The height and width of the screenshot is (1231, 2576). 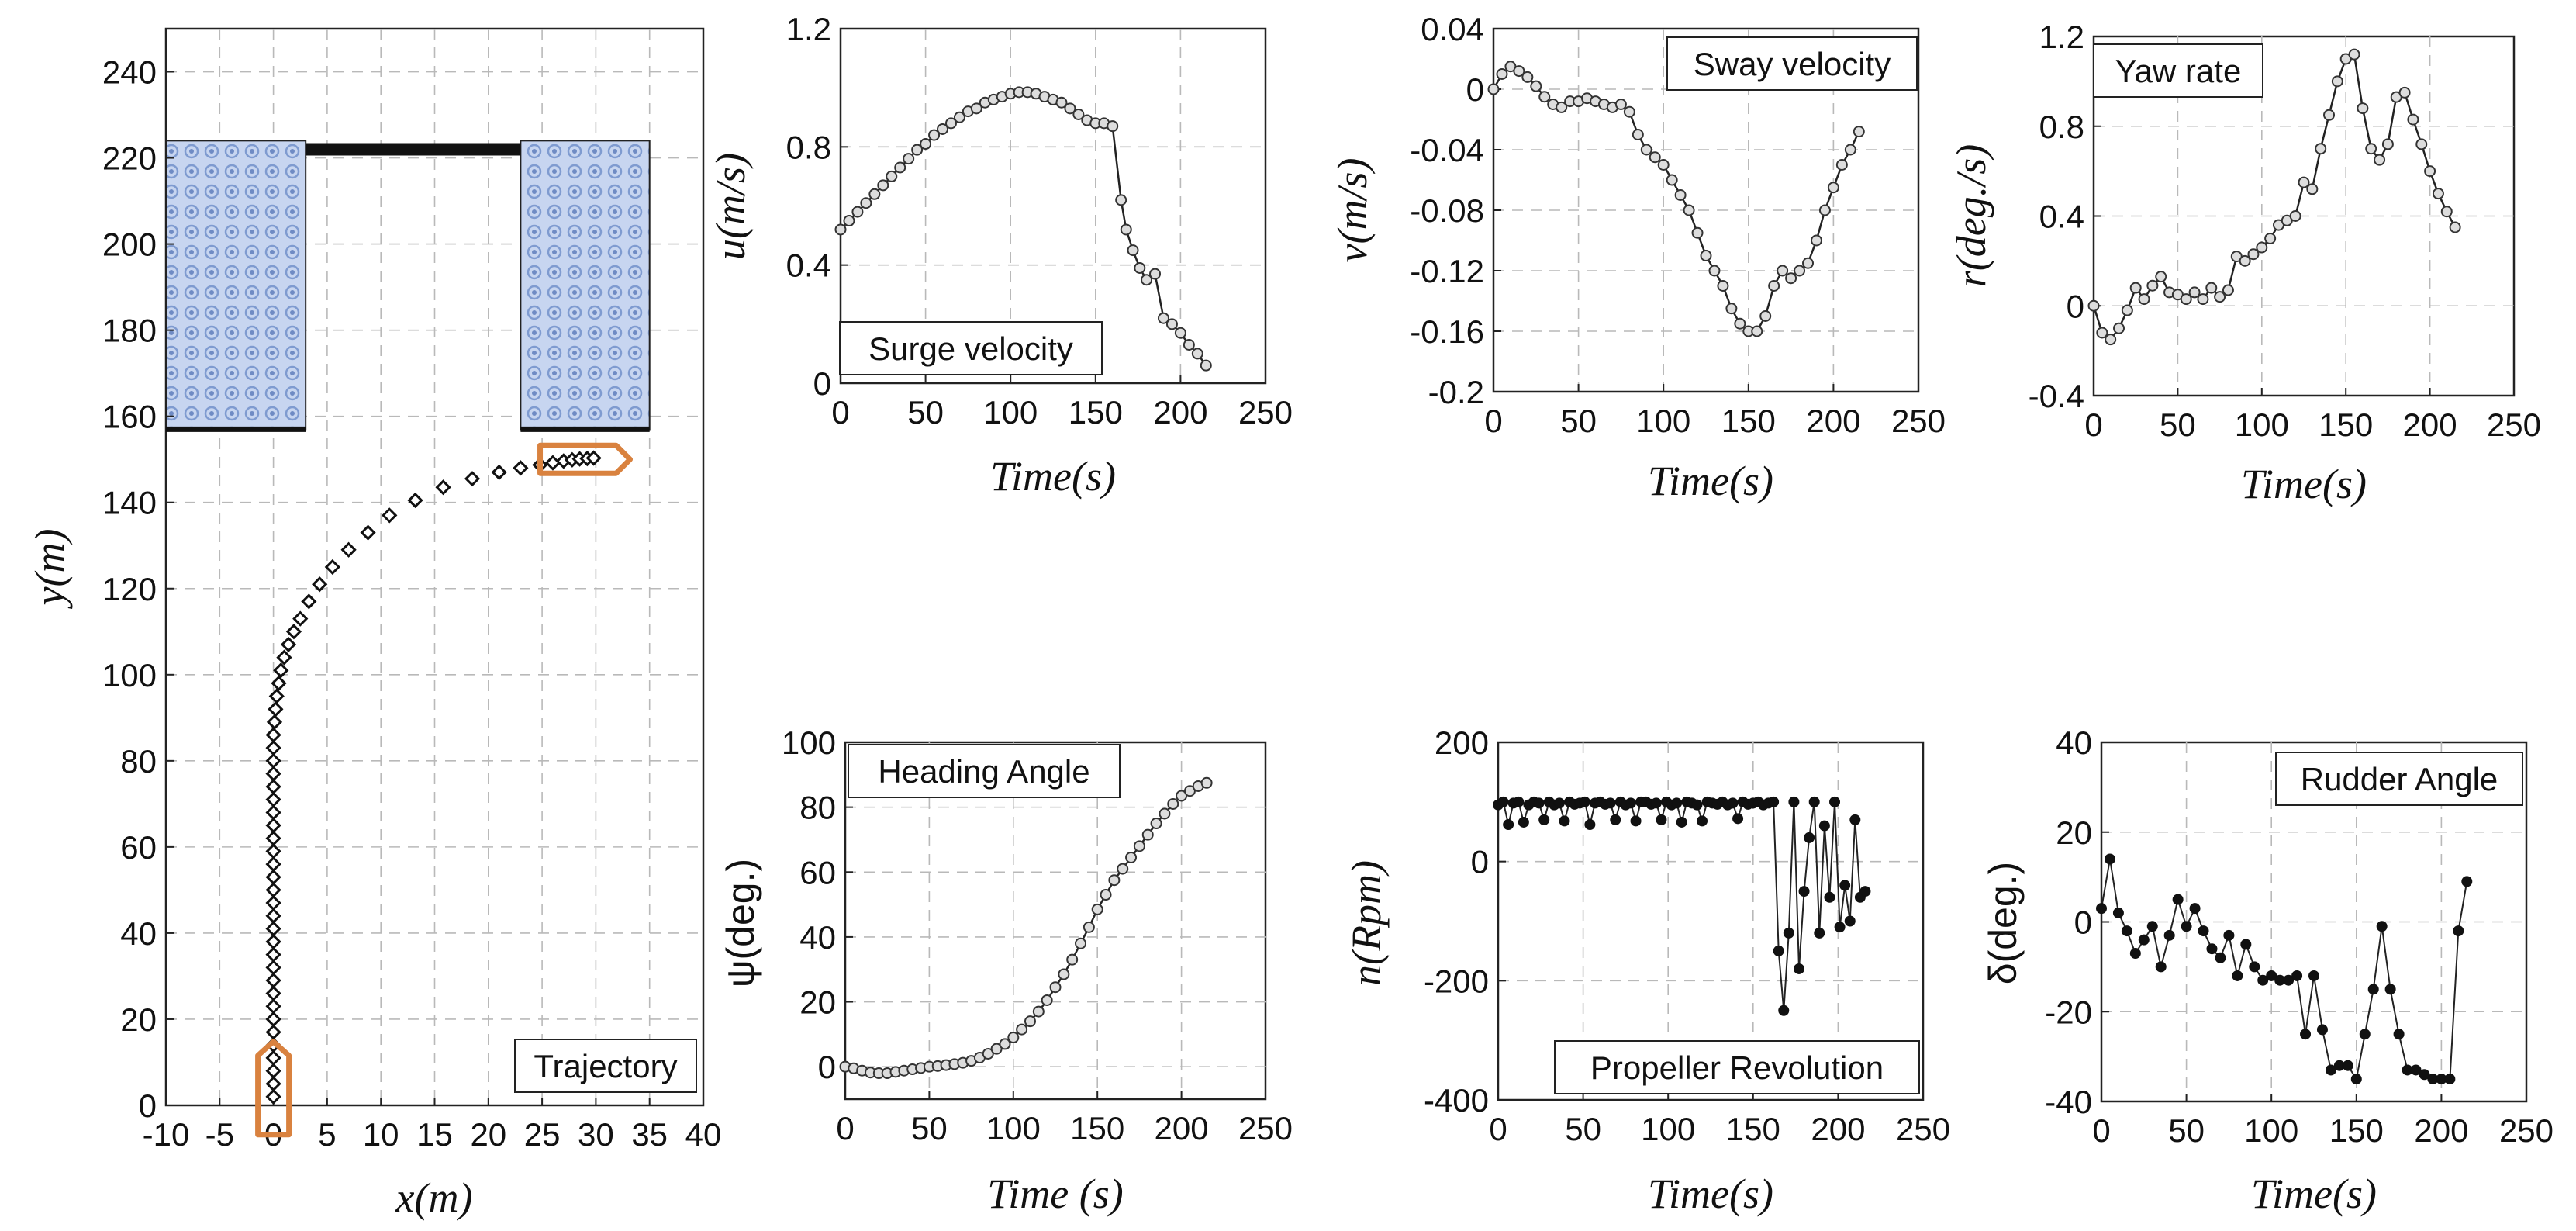 I want to click on y-tick-label: 1.2, so click(x=808, y=29).